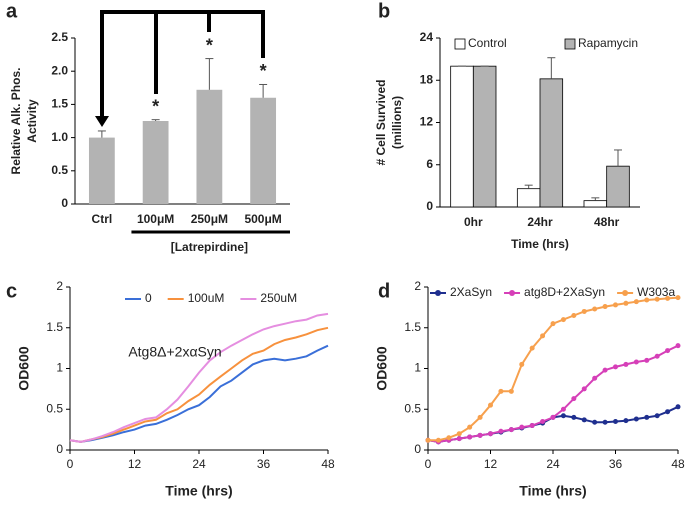  What do you see at coordinates (427, 79) in the screenshot?
I see `y-tick-label: 18` at bounding box center [427, 79].